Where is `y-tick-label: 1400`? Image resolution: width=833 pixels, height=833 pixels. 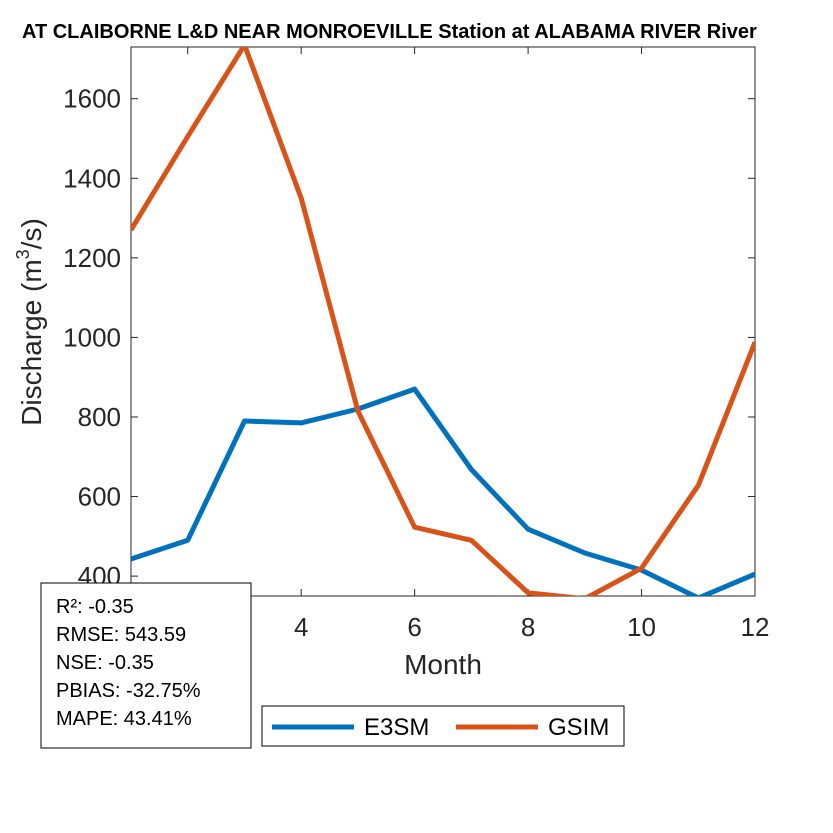
y-tick-label: 1400 is located at coordinates (92, 178).